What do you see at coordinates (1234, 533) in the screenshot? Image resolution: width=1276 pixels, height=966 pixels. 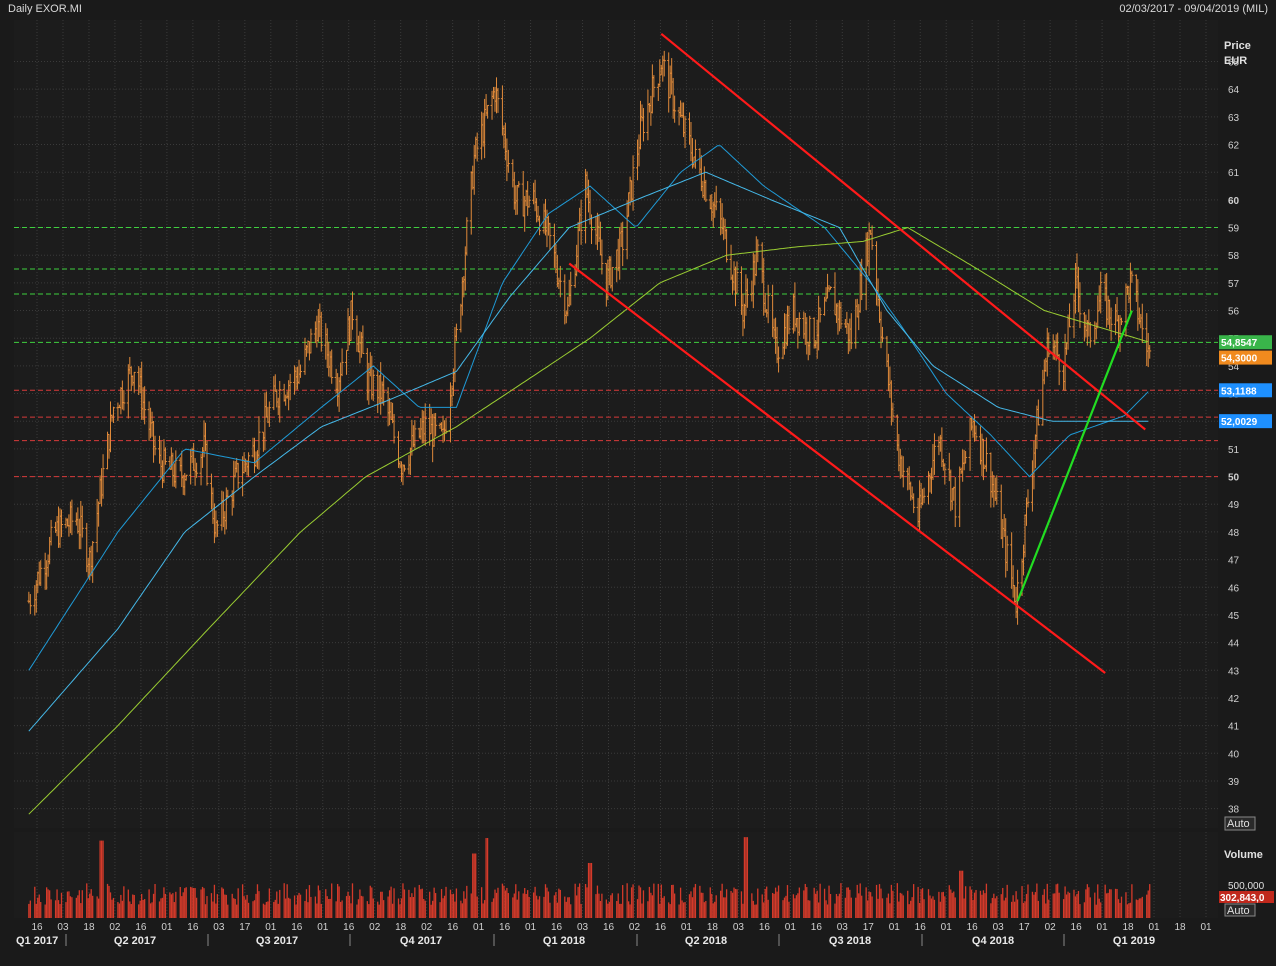 I see `price-tick-label: 48` at bounding box center [1234, 533].